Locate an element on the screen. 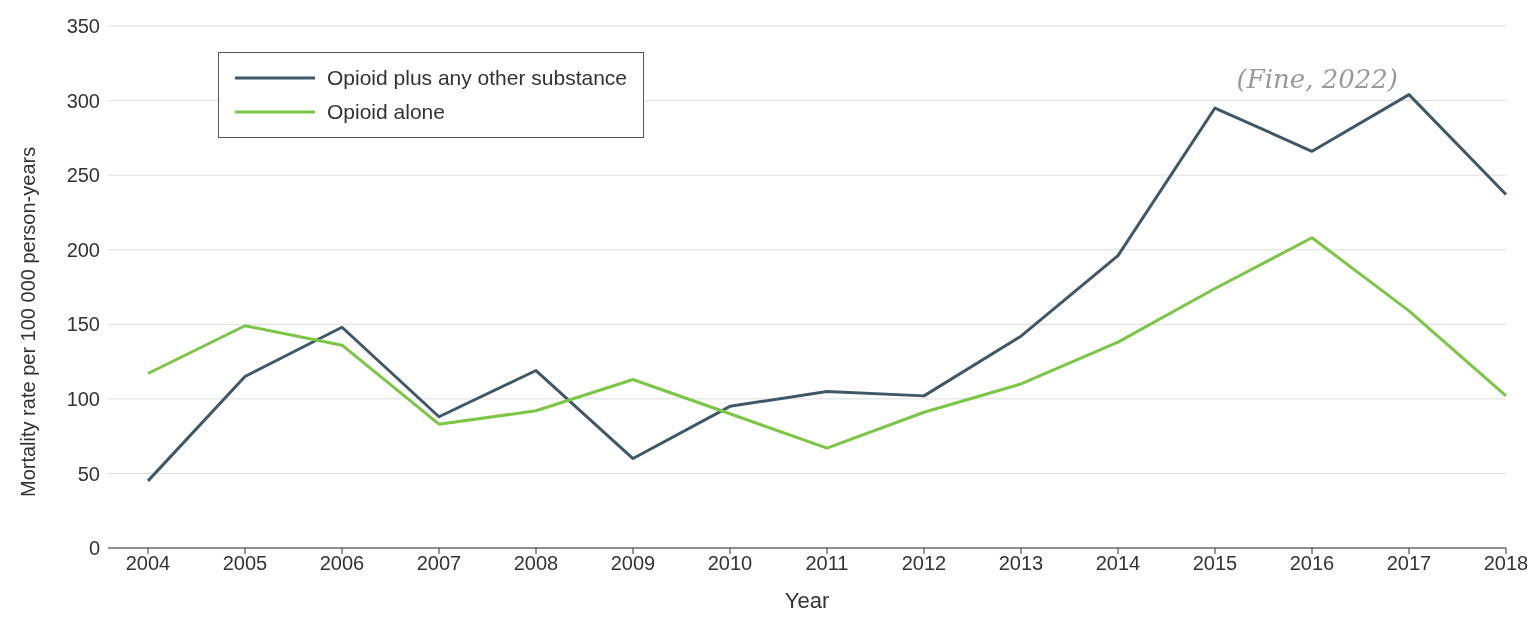 Image resolution: width=1536 pixels, height=639 pixels. x-tick-label: 2018 is located at coordinates (1506, 563).